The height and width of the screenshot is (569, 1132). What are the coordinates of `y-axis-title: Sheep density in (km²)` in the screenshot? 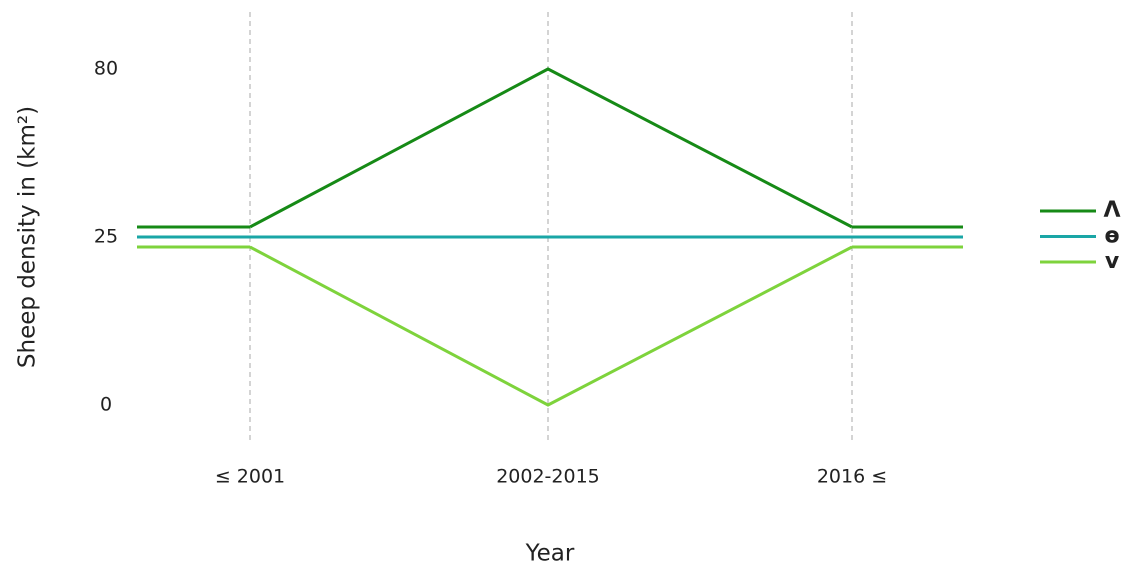 It's located at (28, 237).